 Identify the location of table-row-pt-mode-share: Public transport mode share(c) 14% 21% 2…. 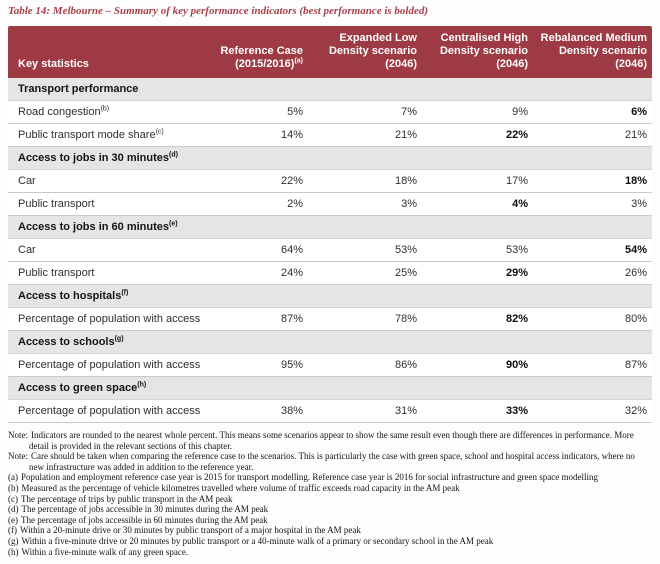
(330, 135).